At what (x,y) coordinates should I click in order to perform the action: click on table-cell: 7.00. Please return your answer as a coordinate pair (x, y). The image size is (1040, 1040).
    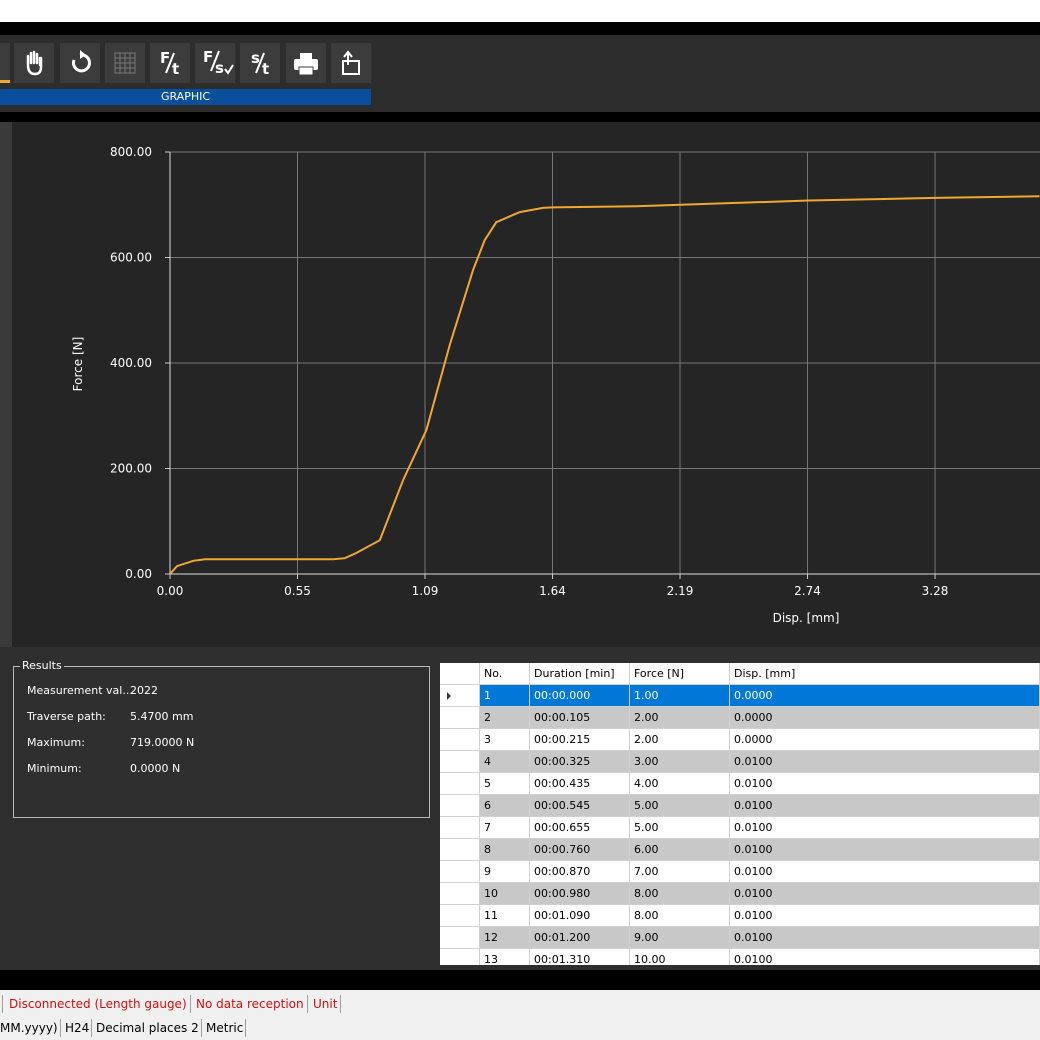
    Looking at the image, I should click on (680, 872).